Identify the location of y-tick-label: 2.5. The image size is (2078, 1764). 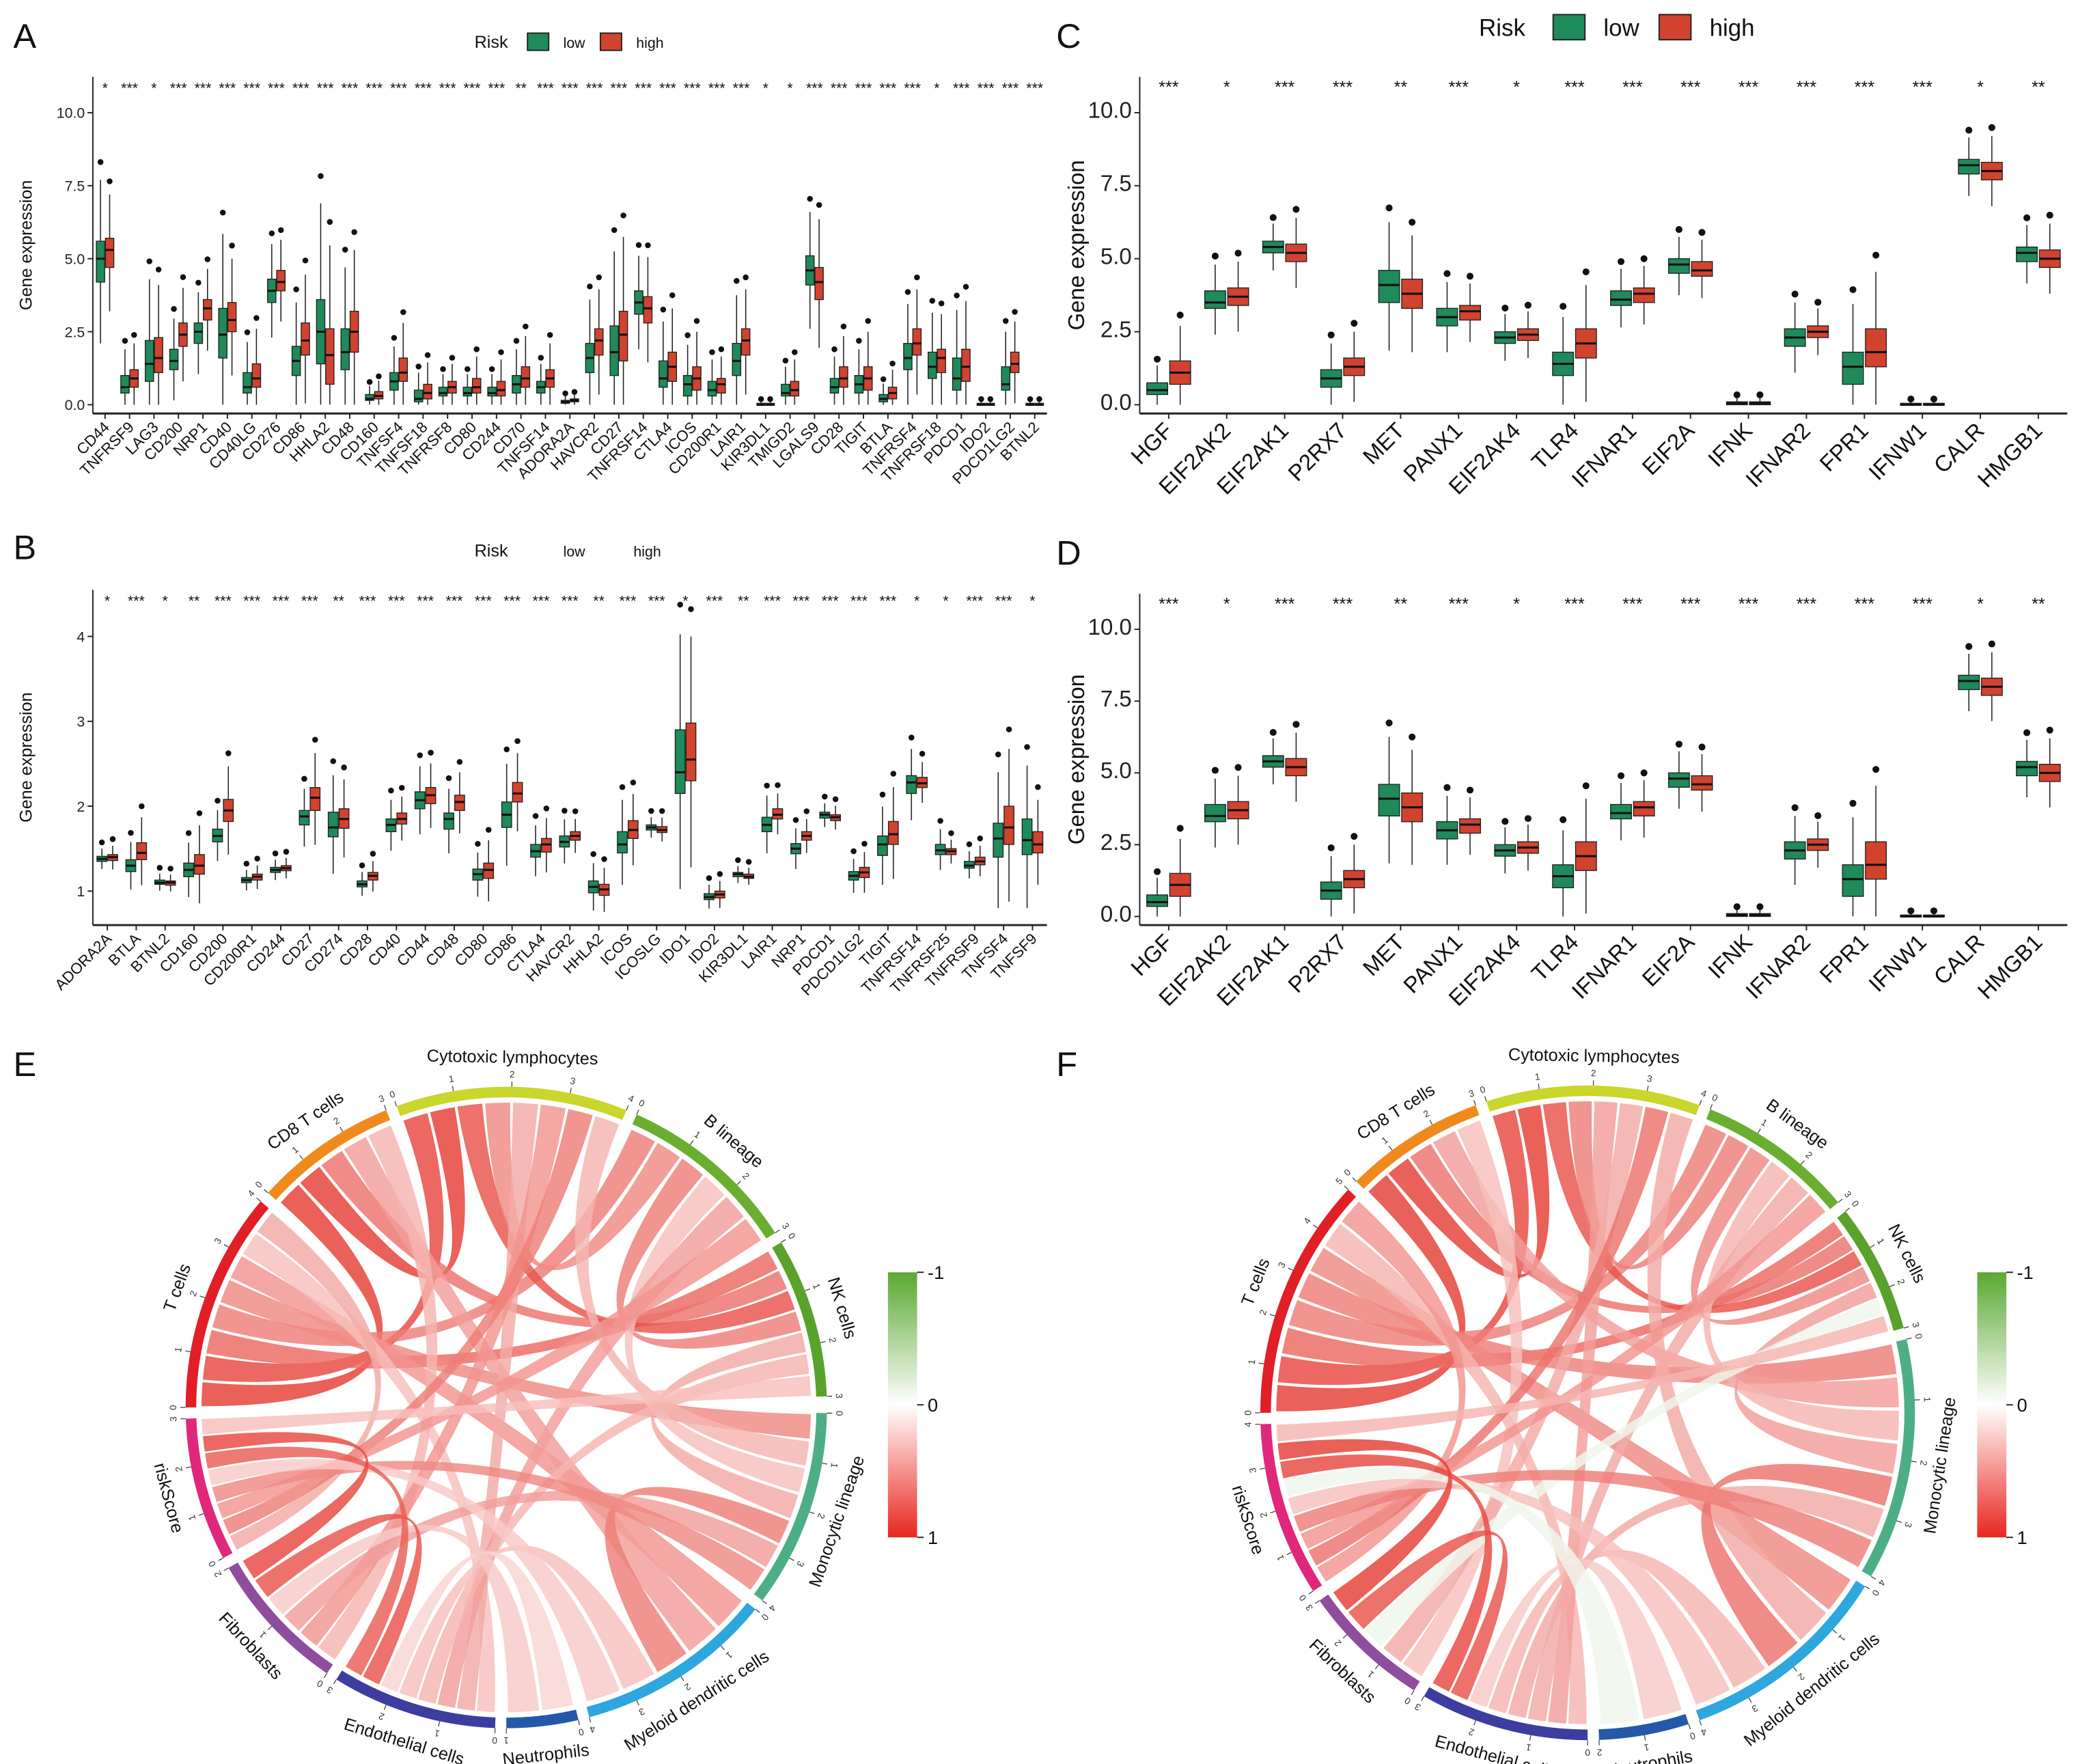
(1116, 842).